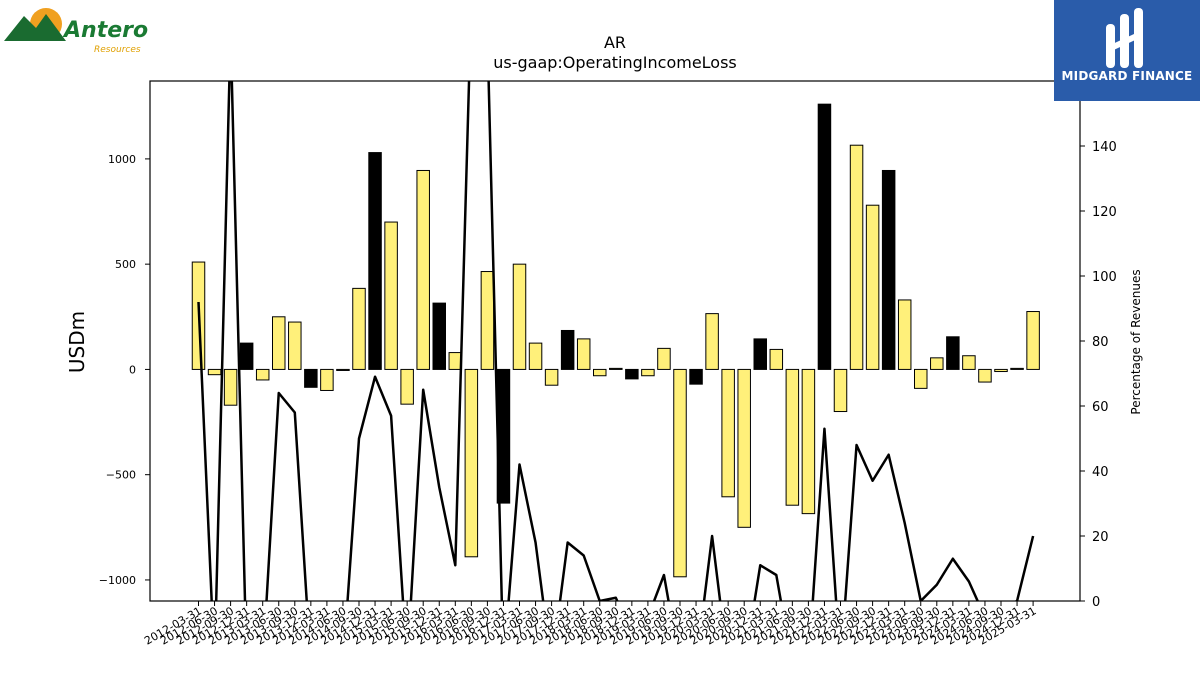 This screenshot has width=1200, height=675. Describe the element at coordinates (1100, 537) in the screenshot. I see `y2-tick-label: 20` at that location.